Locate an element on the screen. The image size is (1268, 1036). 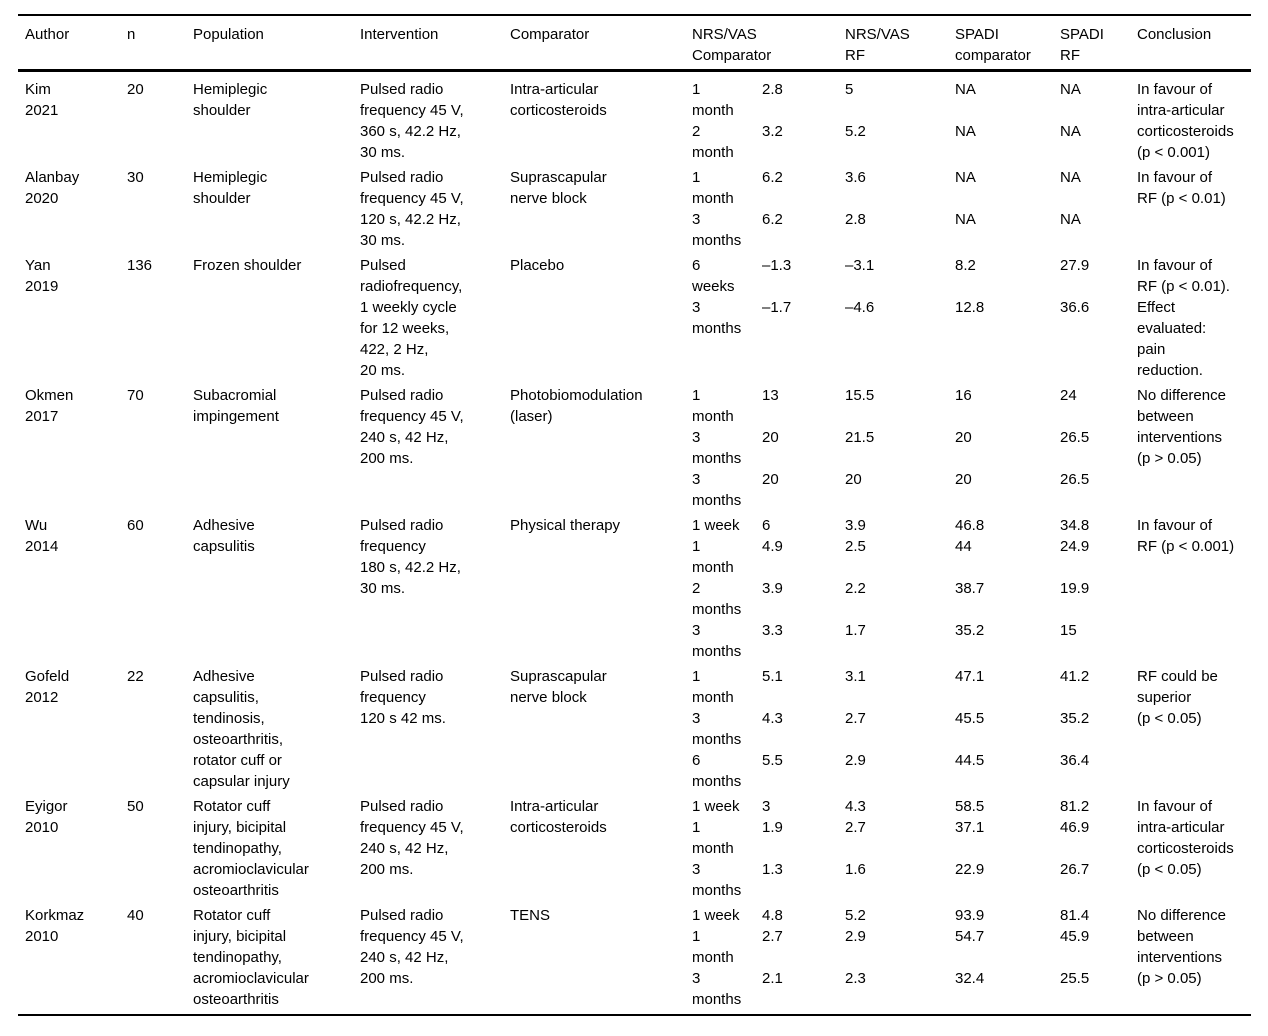
cell-author: Wu 2014 is located at coordinates (42, 536).